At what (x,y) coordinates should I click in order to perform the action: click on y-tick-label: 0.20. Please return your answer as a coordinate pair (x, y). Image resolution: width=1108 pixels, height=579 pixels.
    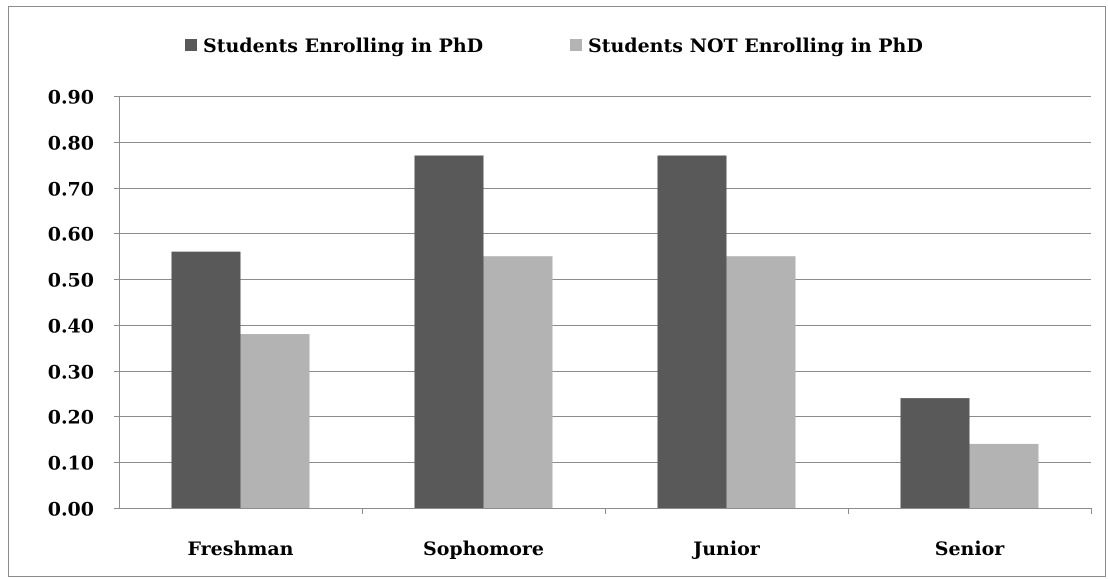
    Looking at the image, I should click on (71, 418).